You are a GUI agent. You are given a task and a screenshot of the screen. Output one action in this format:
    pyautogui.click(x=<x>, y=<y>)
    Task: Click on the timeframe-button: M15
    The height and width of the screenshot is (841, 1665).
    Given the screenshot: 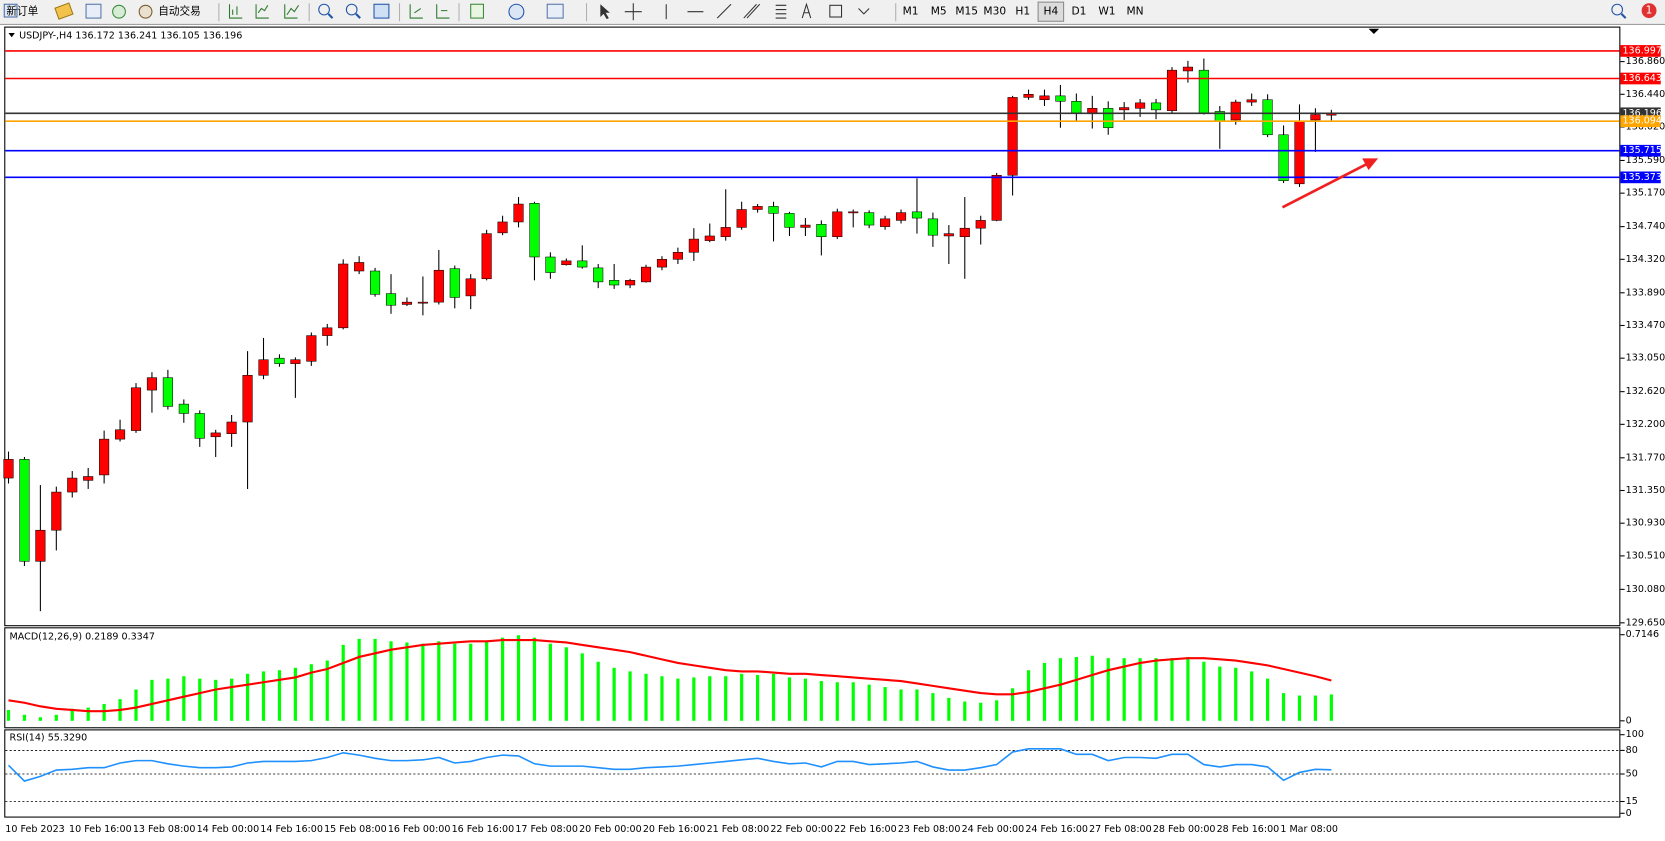 What is the action you would take?
    pyautogui.click(x=966, y=11)
    